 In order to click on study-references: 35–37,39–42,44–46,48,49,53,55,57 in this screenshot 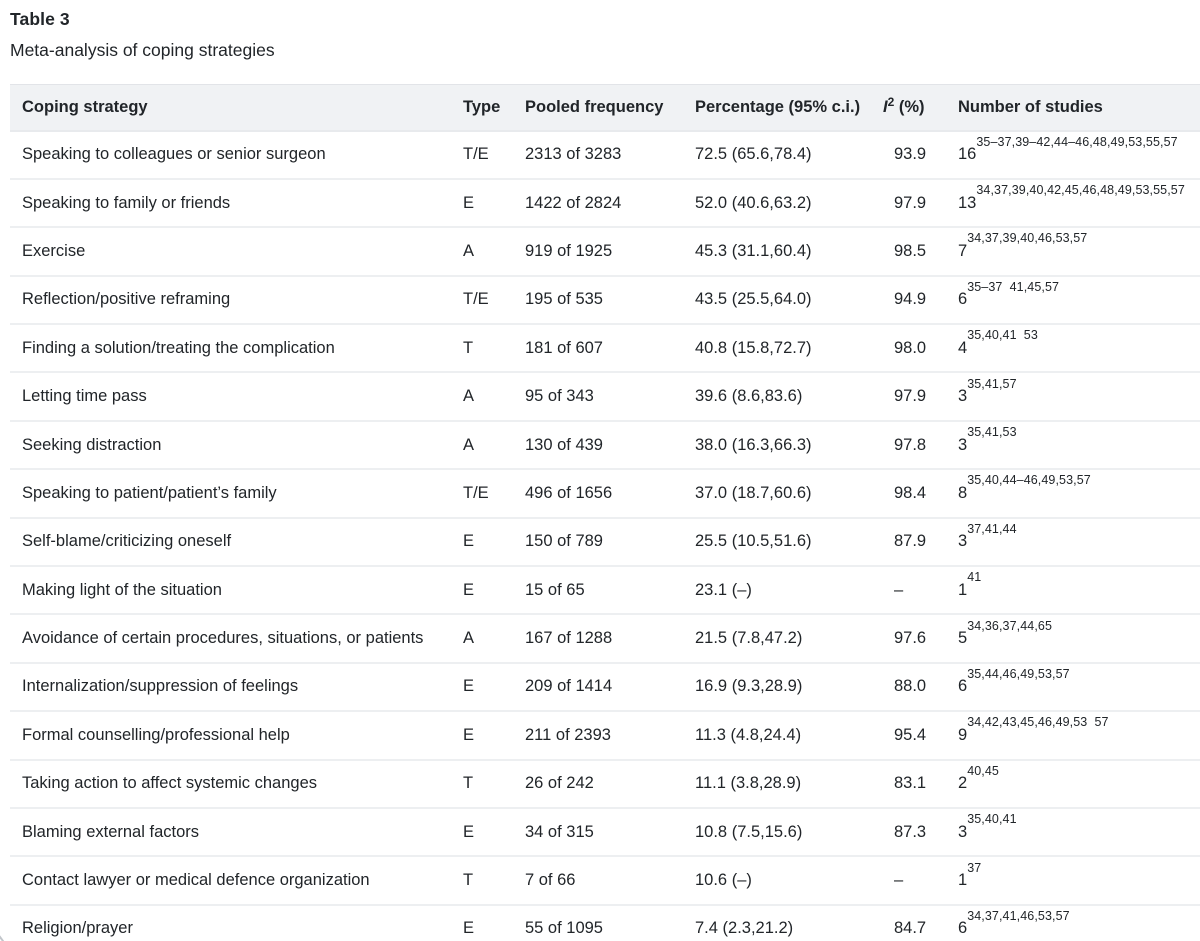, I will do `click(1077, 141)`.